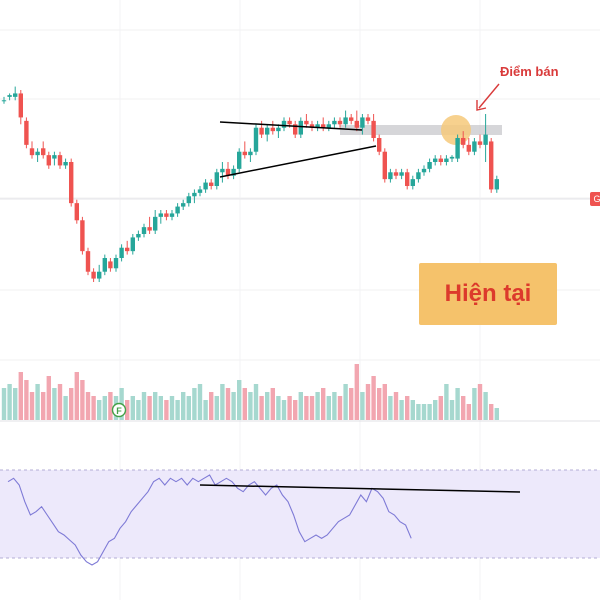 The image size is (600, 600). I want to click on marker-circle, so click(119, 410).